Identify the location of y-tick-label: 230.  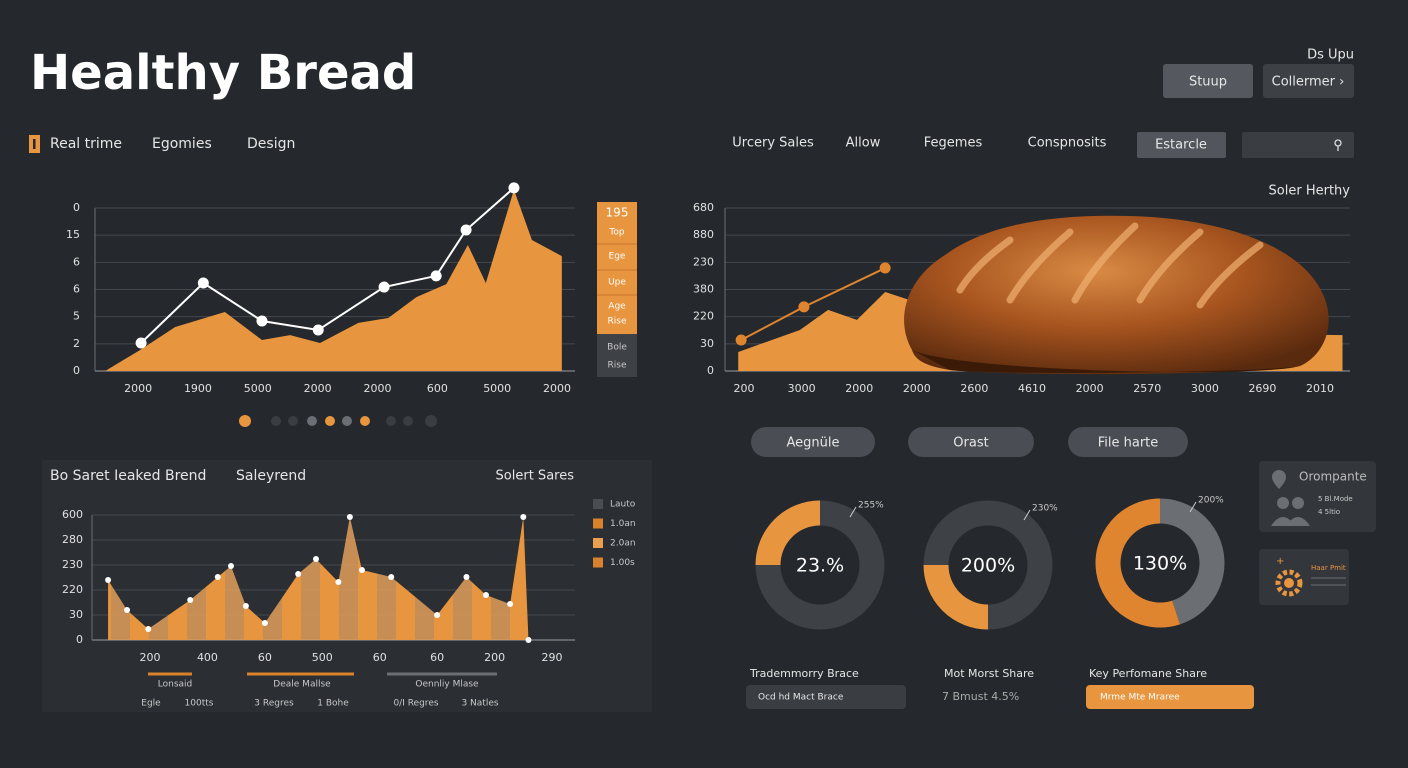
(72, 564).